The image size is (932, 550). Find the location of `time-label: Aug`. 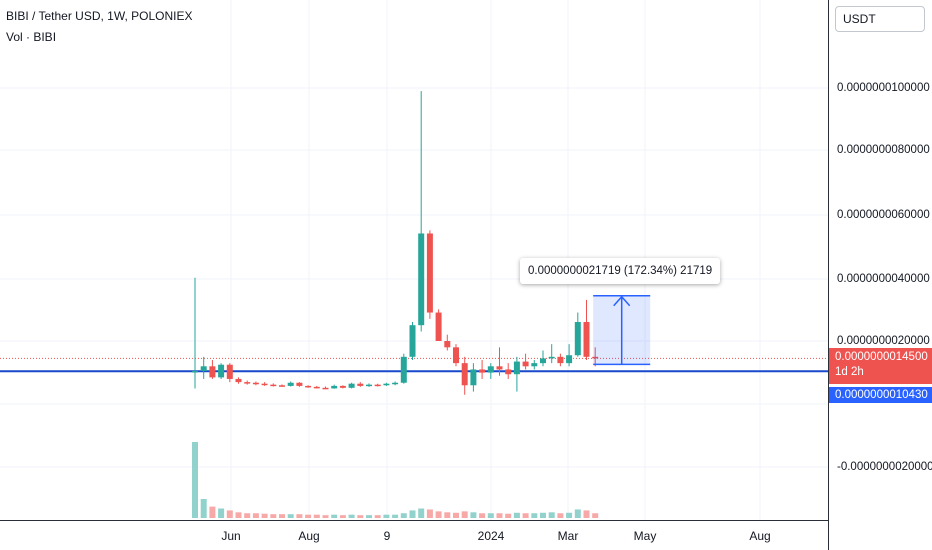

time-label: Aug is located at coordinates (309, 536).